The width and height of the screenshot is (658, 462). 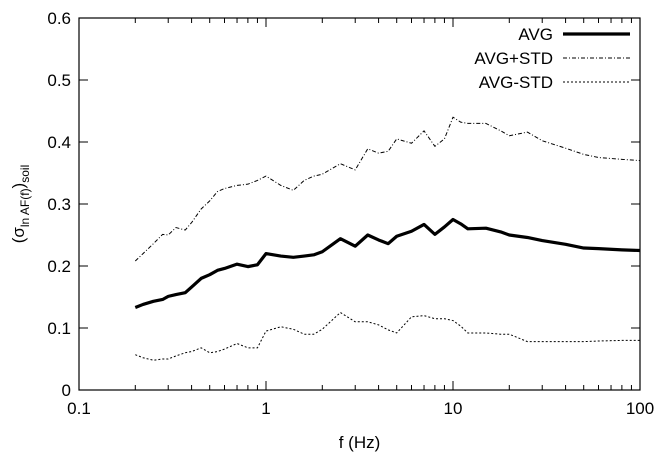 I want to click on x-tick-label: 10, so click(x=453, y=408).